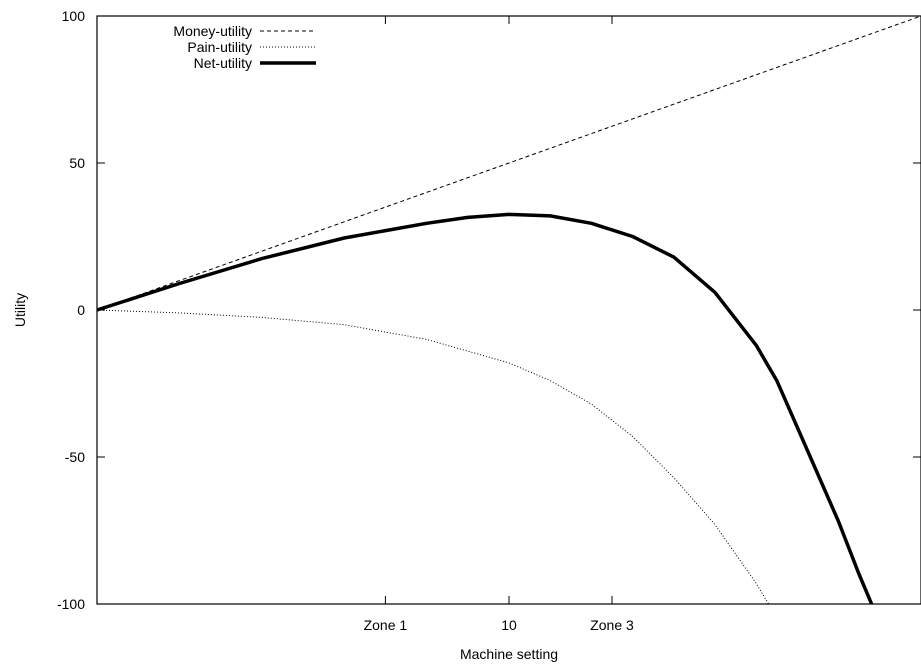 This screenshot has width=921, height=664. Describe the element at coordinates (81, 310) in the screenshot. I see `y-tick-label: 0` at that location.